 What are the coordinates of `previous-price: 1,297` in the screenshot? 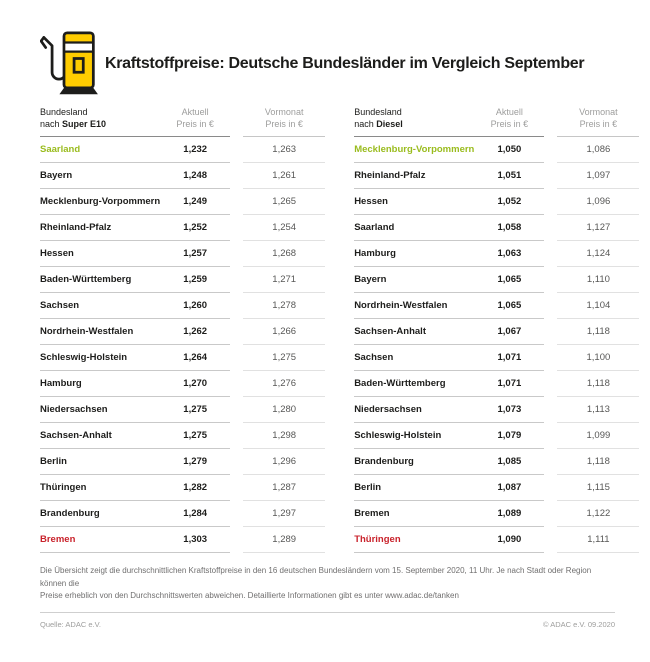 It's located at (284, 514).